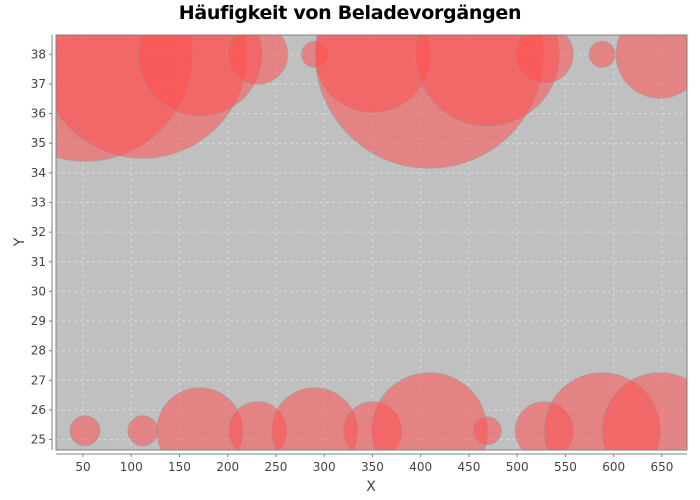 Image resolution: width=700 pixels, height=500 pixels. What do you see at coordinates (38, 410) in the screenshot?
I see `y-tick-label: 26` at bounding box center [38, 410].